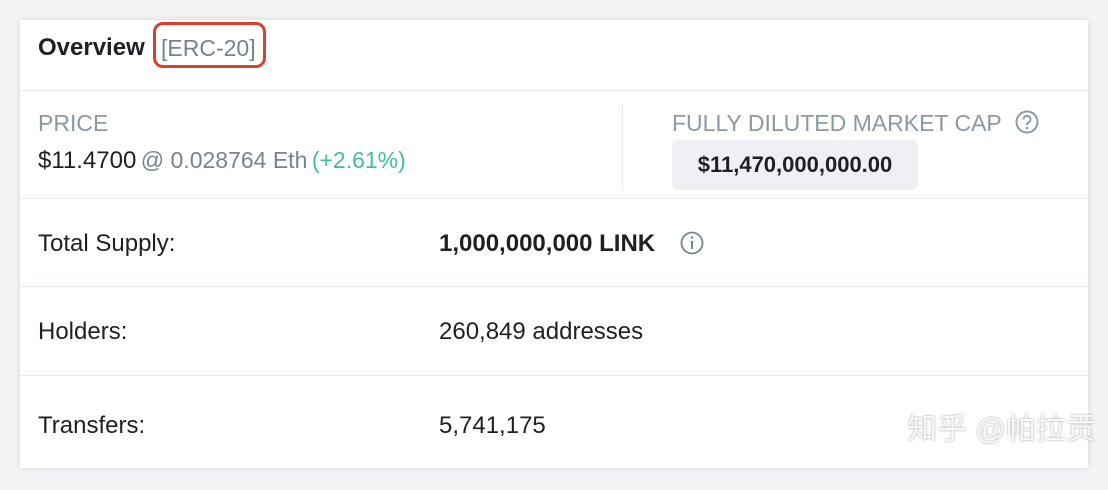  What do you see at coordinates (358, 160) in the screenshot?
I see `price-change: (+2.61%)` at bounding box center [358, 160].